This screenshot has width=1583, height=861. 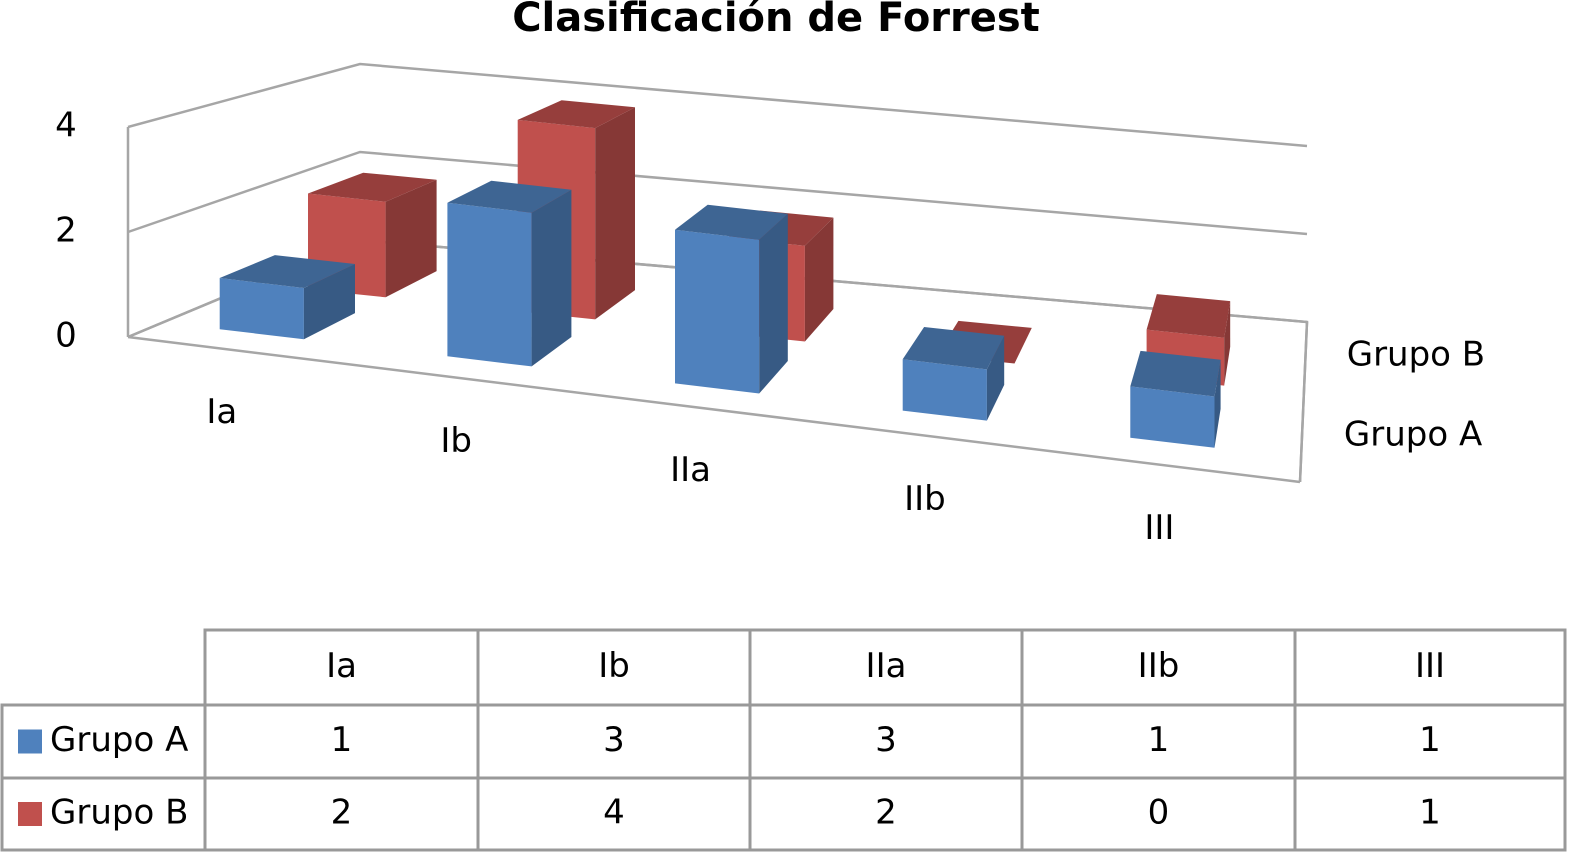 What do you see at coordinates (1416, 355) in the screenshot?
I see `series-label: Grupo B` at bounding box center [1416, 355].